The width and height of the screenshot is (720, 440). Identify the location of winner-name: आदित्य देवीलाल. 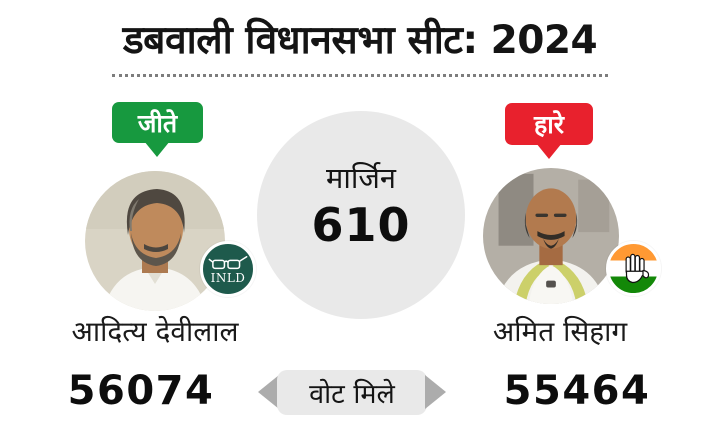
(155, 331).